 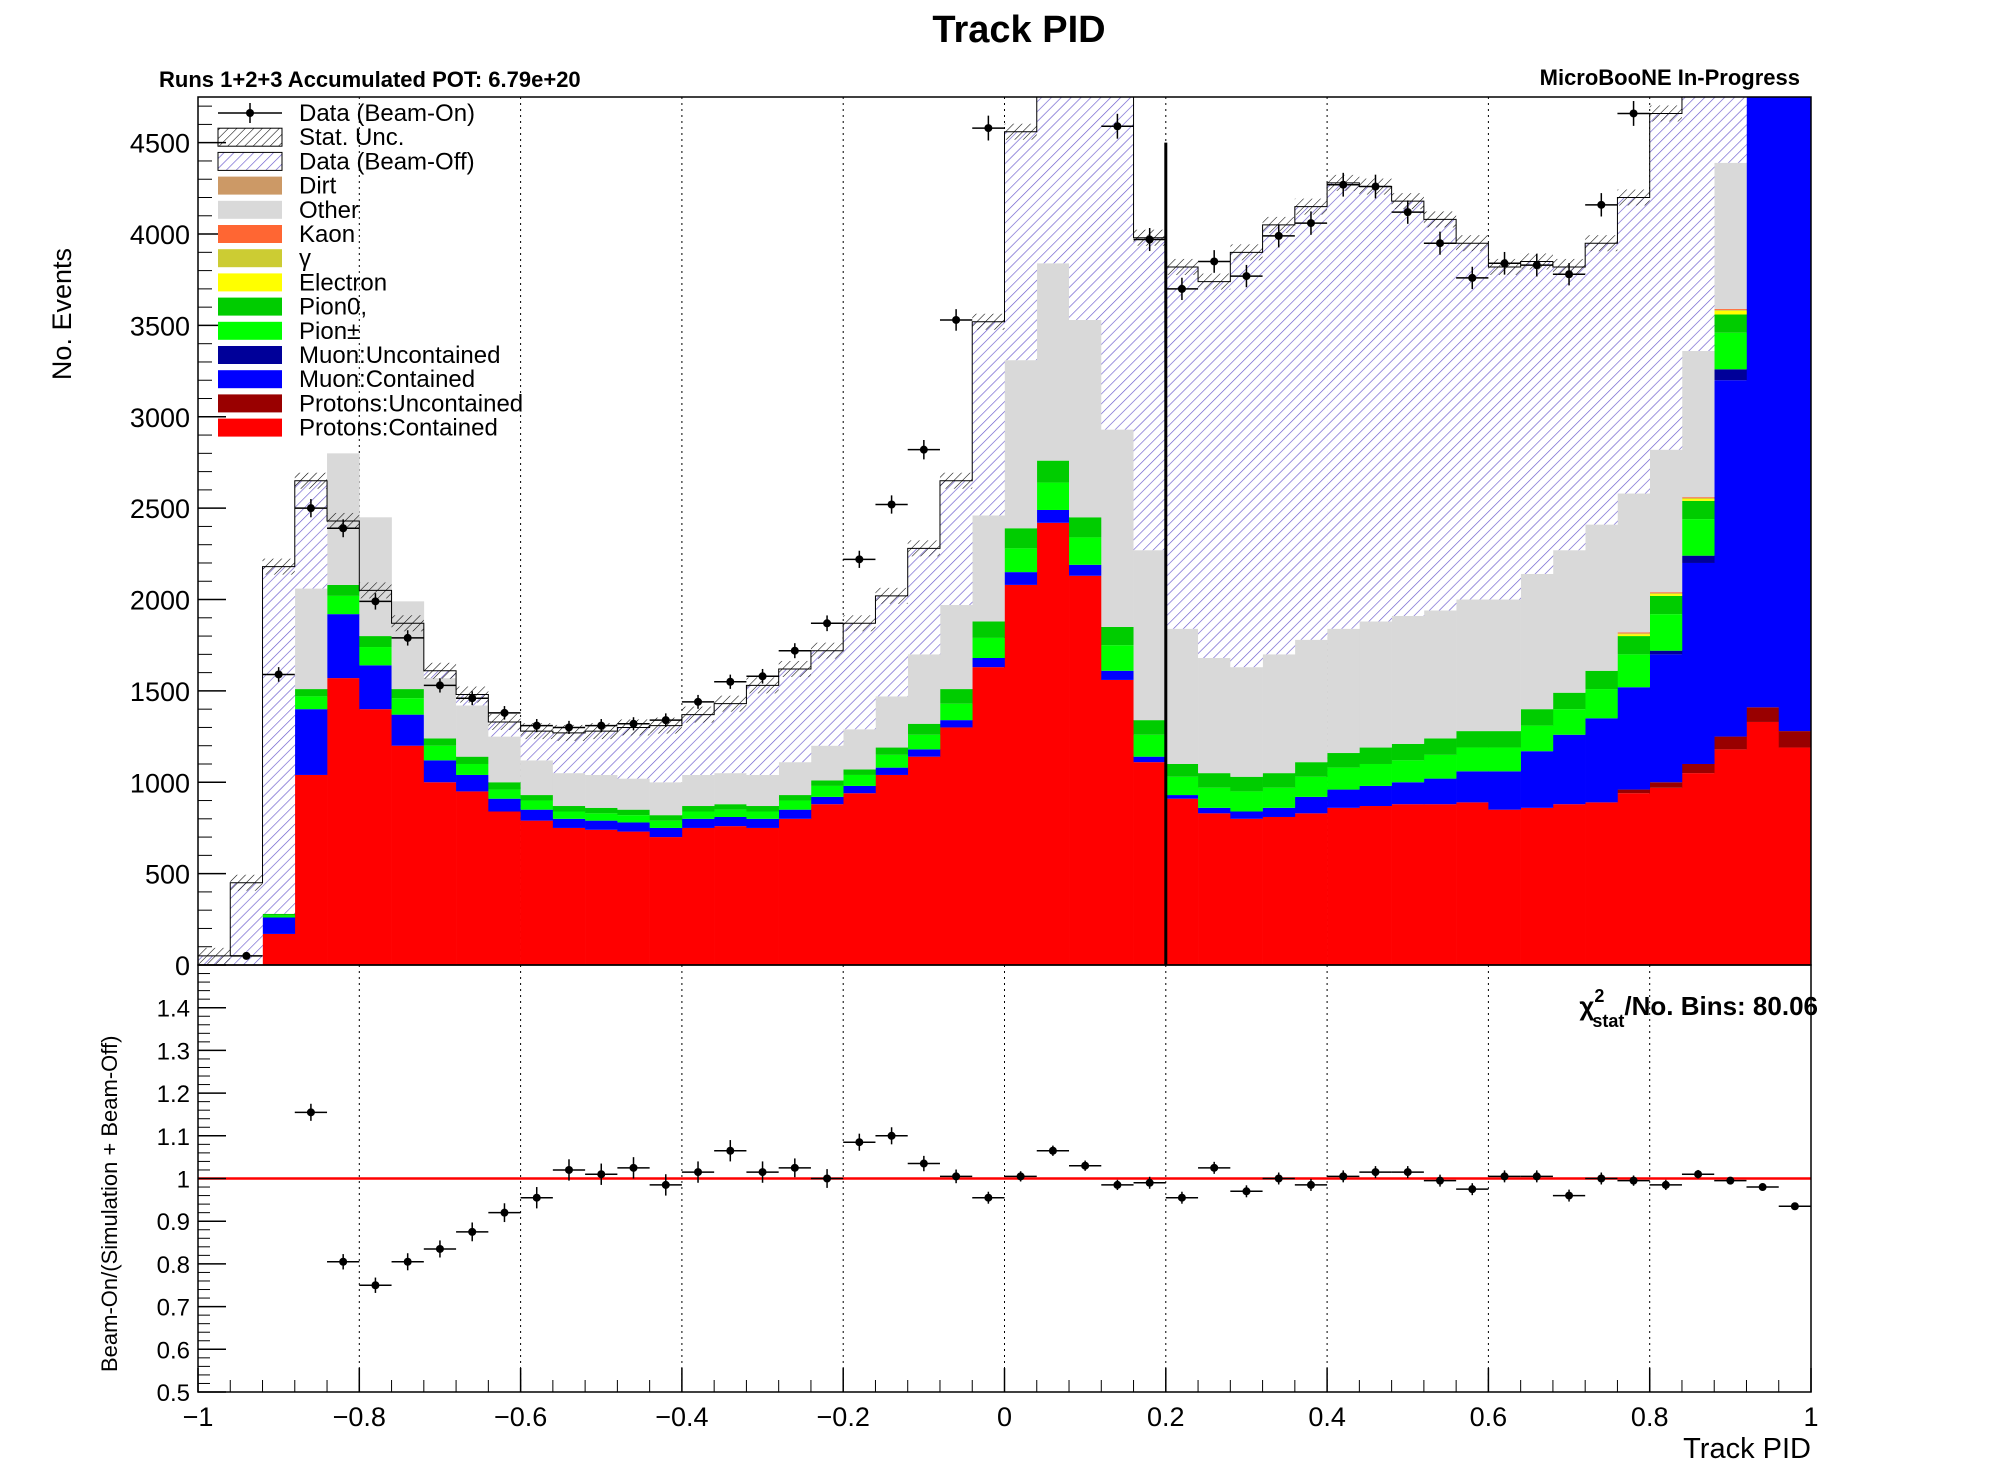 What do you see at coordinates (160, 144) in the screenshot?
I see `y-tick-label: 4500` at bounding box center [160, 144].